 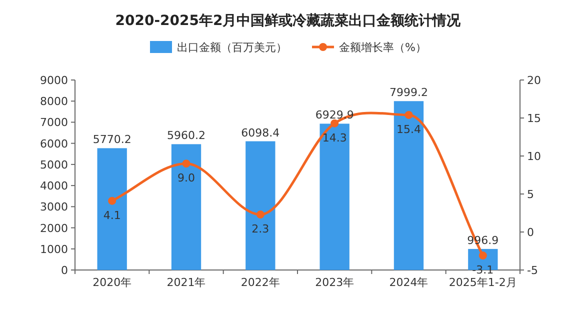 I want to click on y-tick-label: 0, so click(x=64, y=270).